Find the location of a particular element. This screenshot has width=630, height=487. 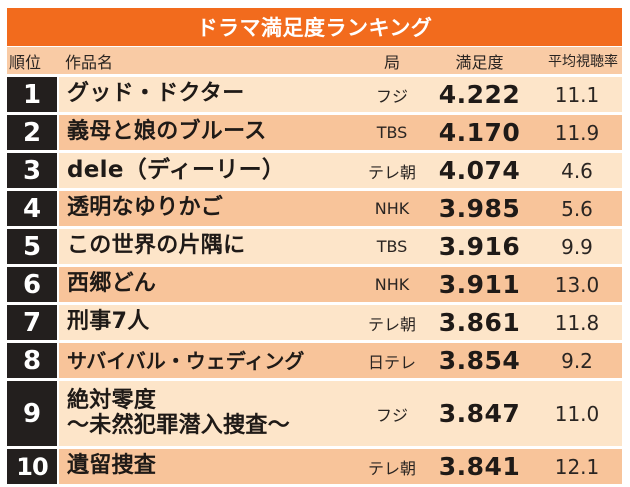

average-rating: 9.9 is located at coordinates (577, 246).